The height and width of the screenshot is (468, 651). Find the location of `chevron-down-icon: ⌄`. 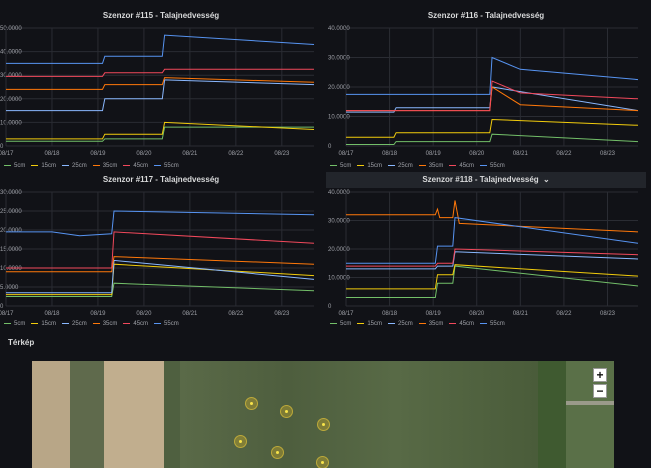

chevron-down-icon: ⌄ is located at coordinates (546, 179).